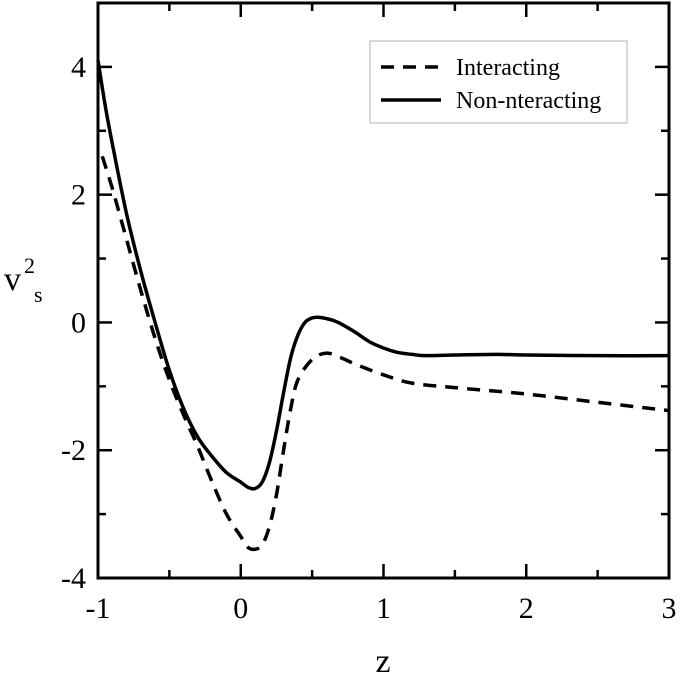 This screenshot has height=685, width=682. Describe the element at coordinates (12, 279) in the screenshot. I see `y-axis-label-base: v` at that location.